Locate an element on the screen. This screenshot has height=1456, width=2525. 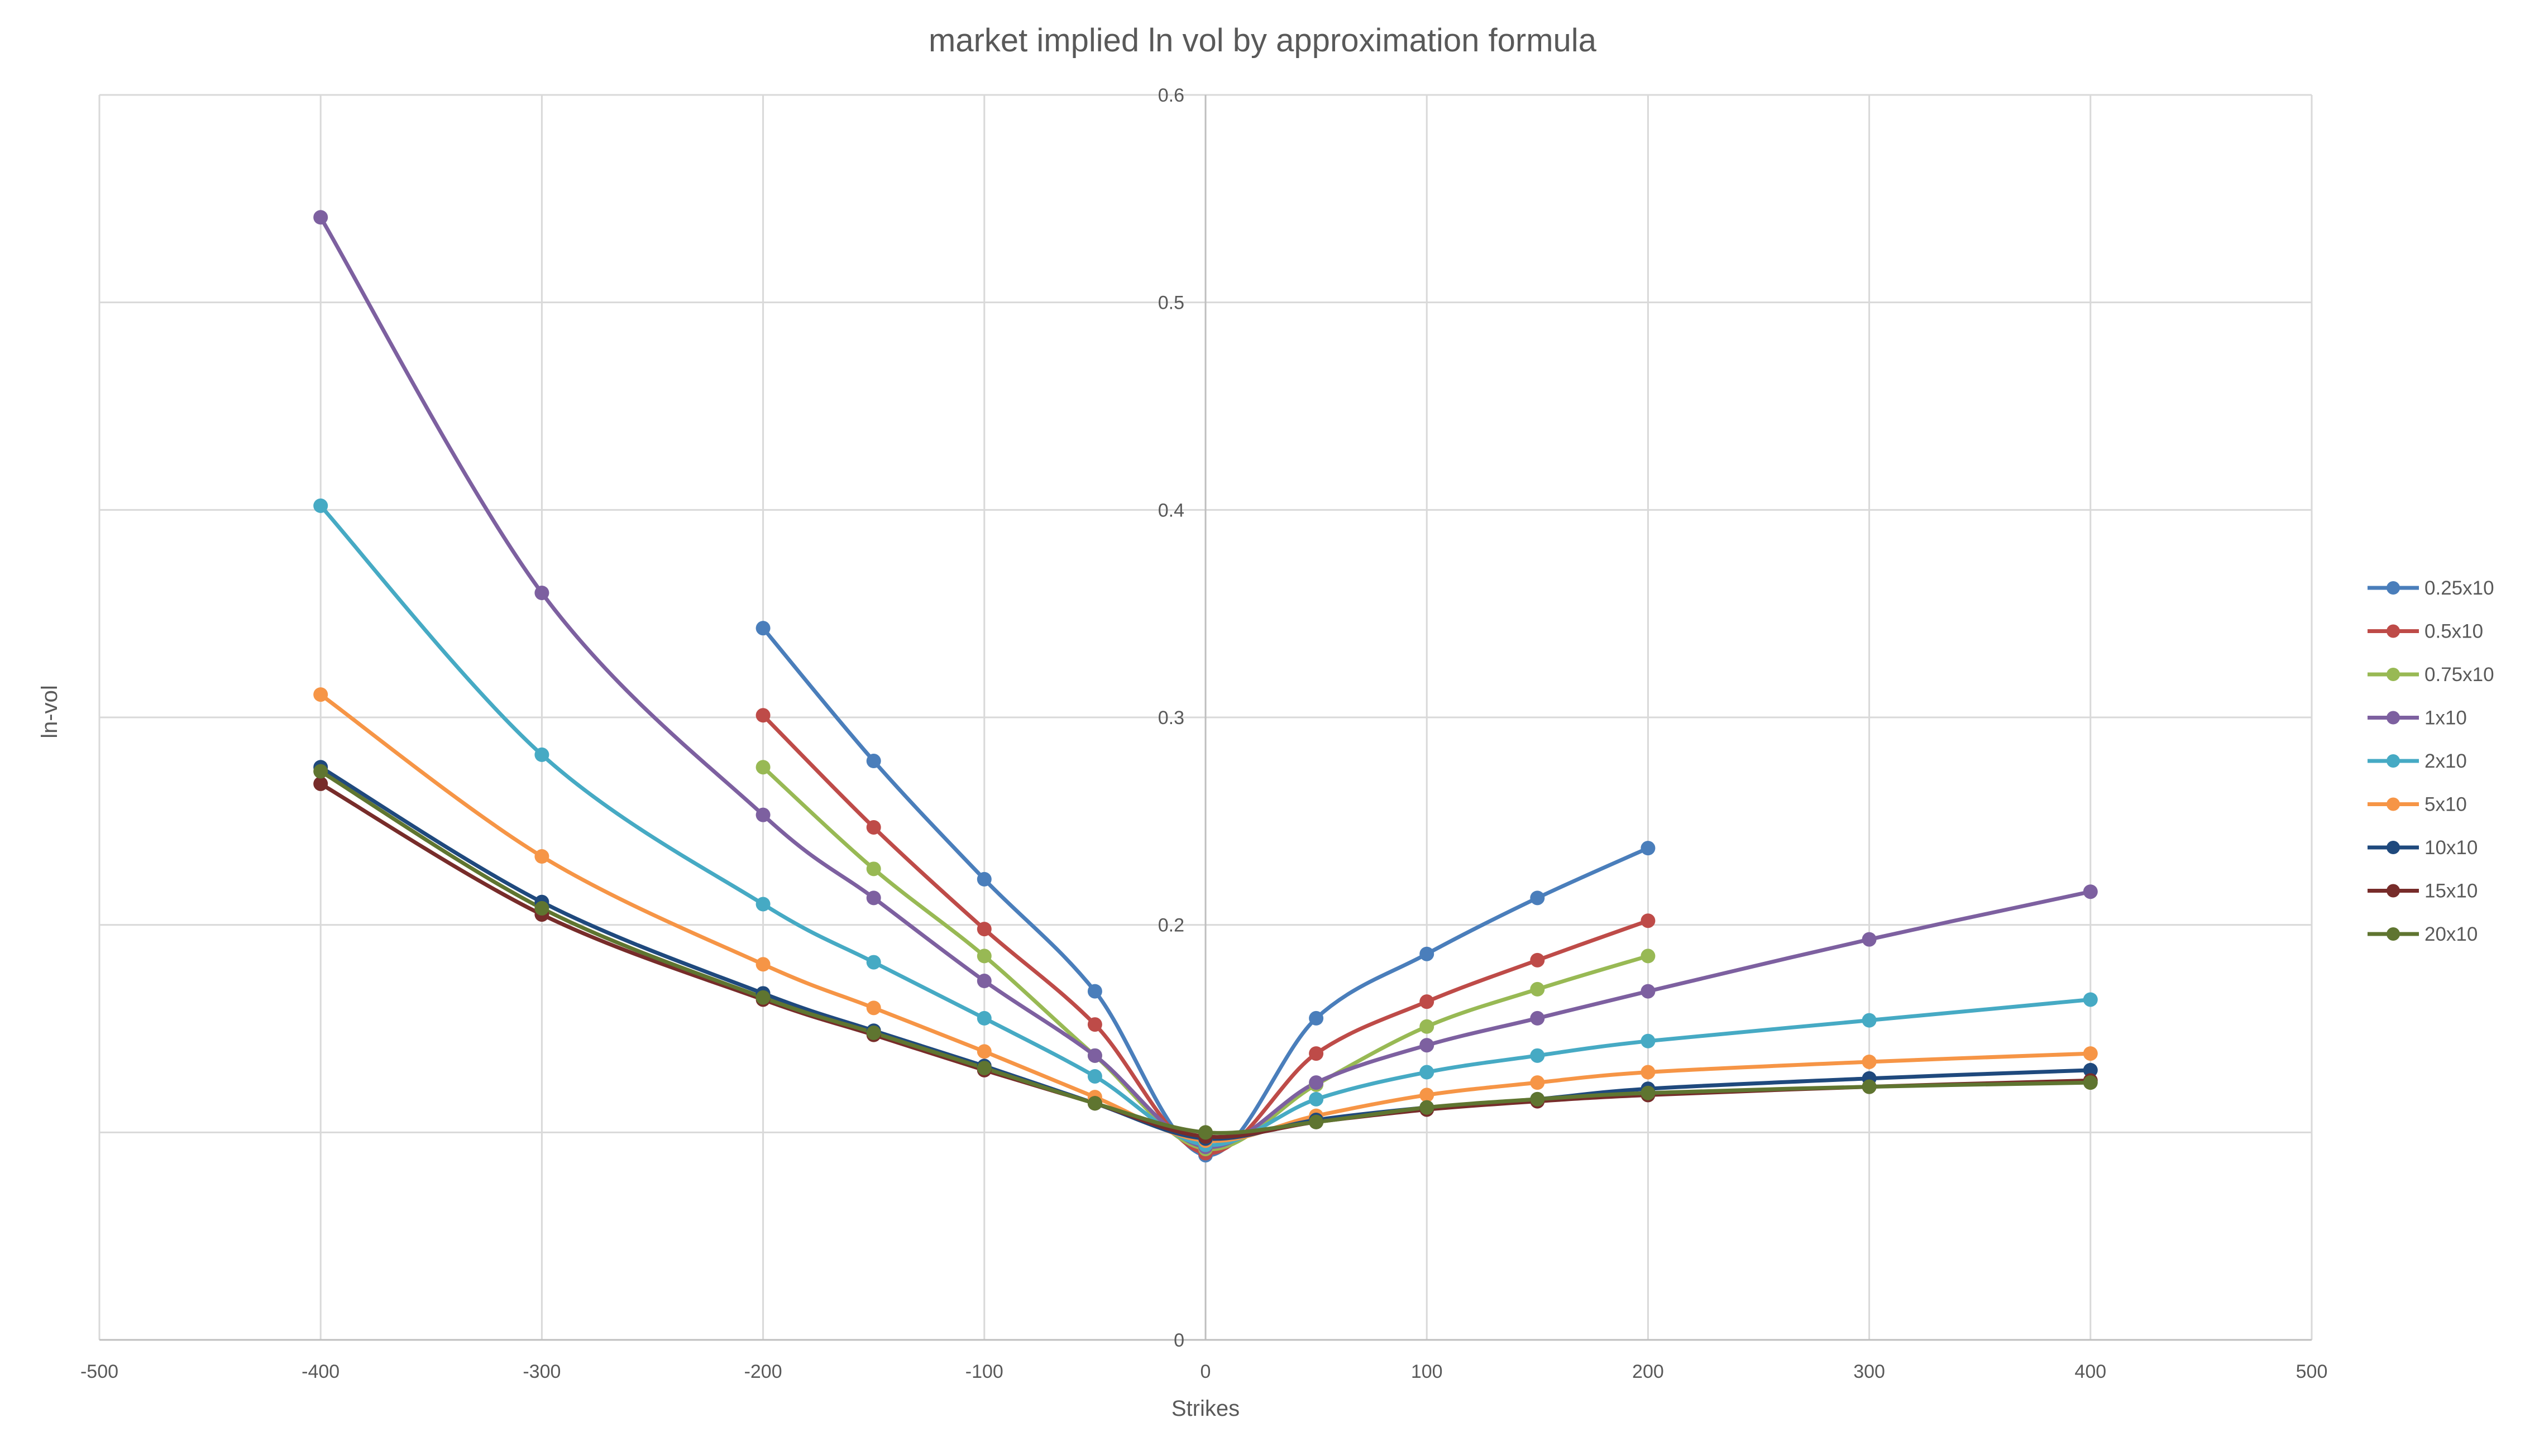
y-tick-label: 0.2 is located at coordinates (1171, 925).